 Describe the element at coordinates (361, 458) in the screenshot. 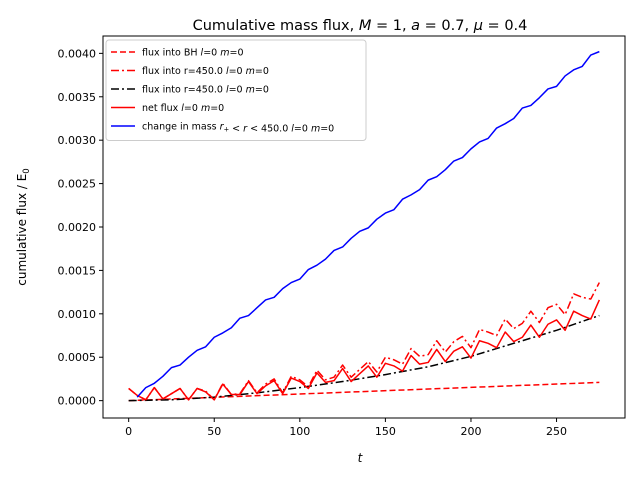

I see `x-axis-label: t` at that location.